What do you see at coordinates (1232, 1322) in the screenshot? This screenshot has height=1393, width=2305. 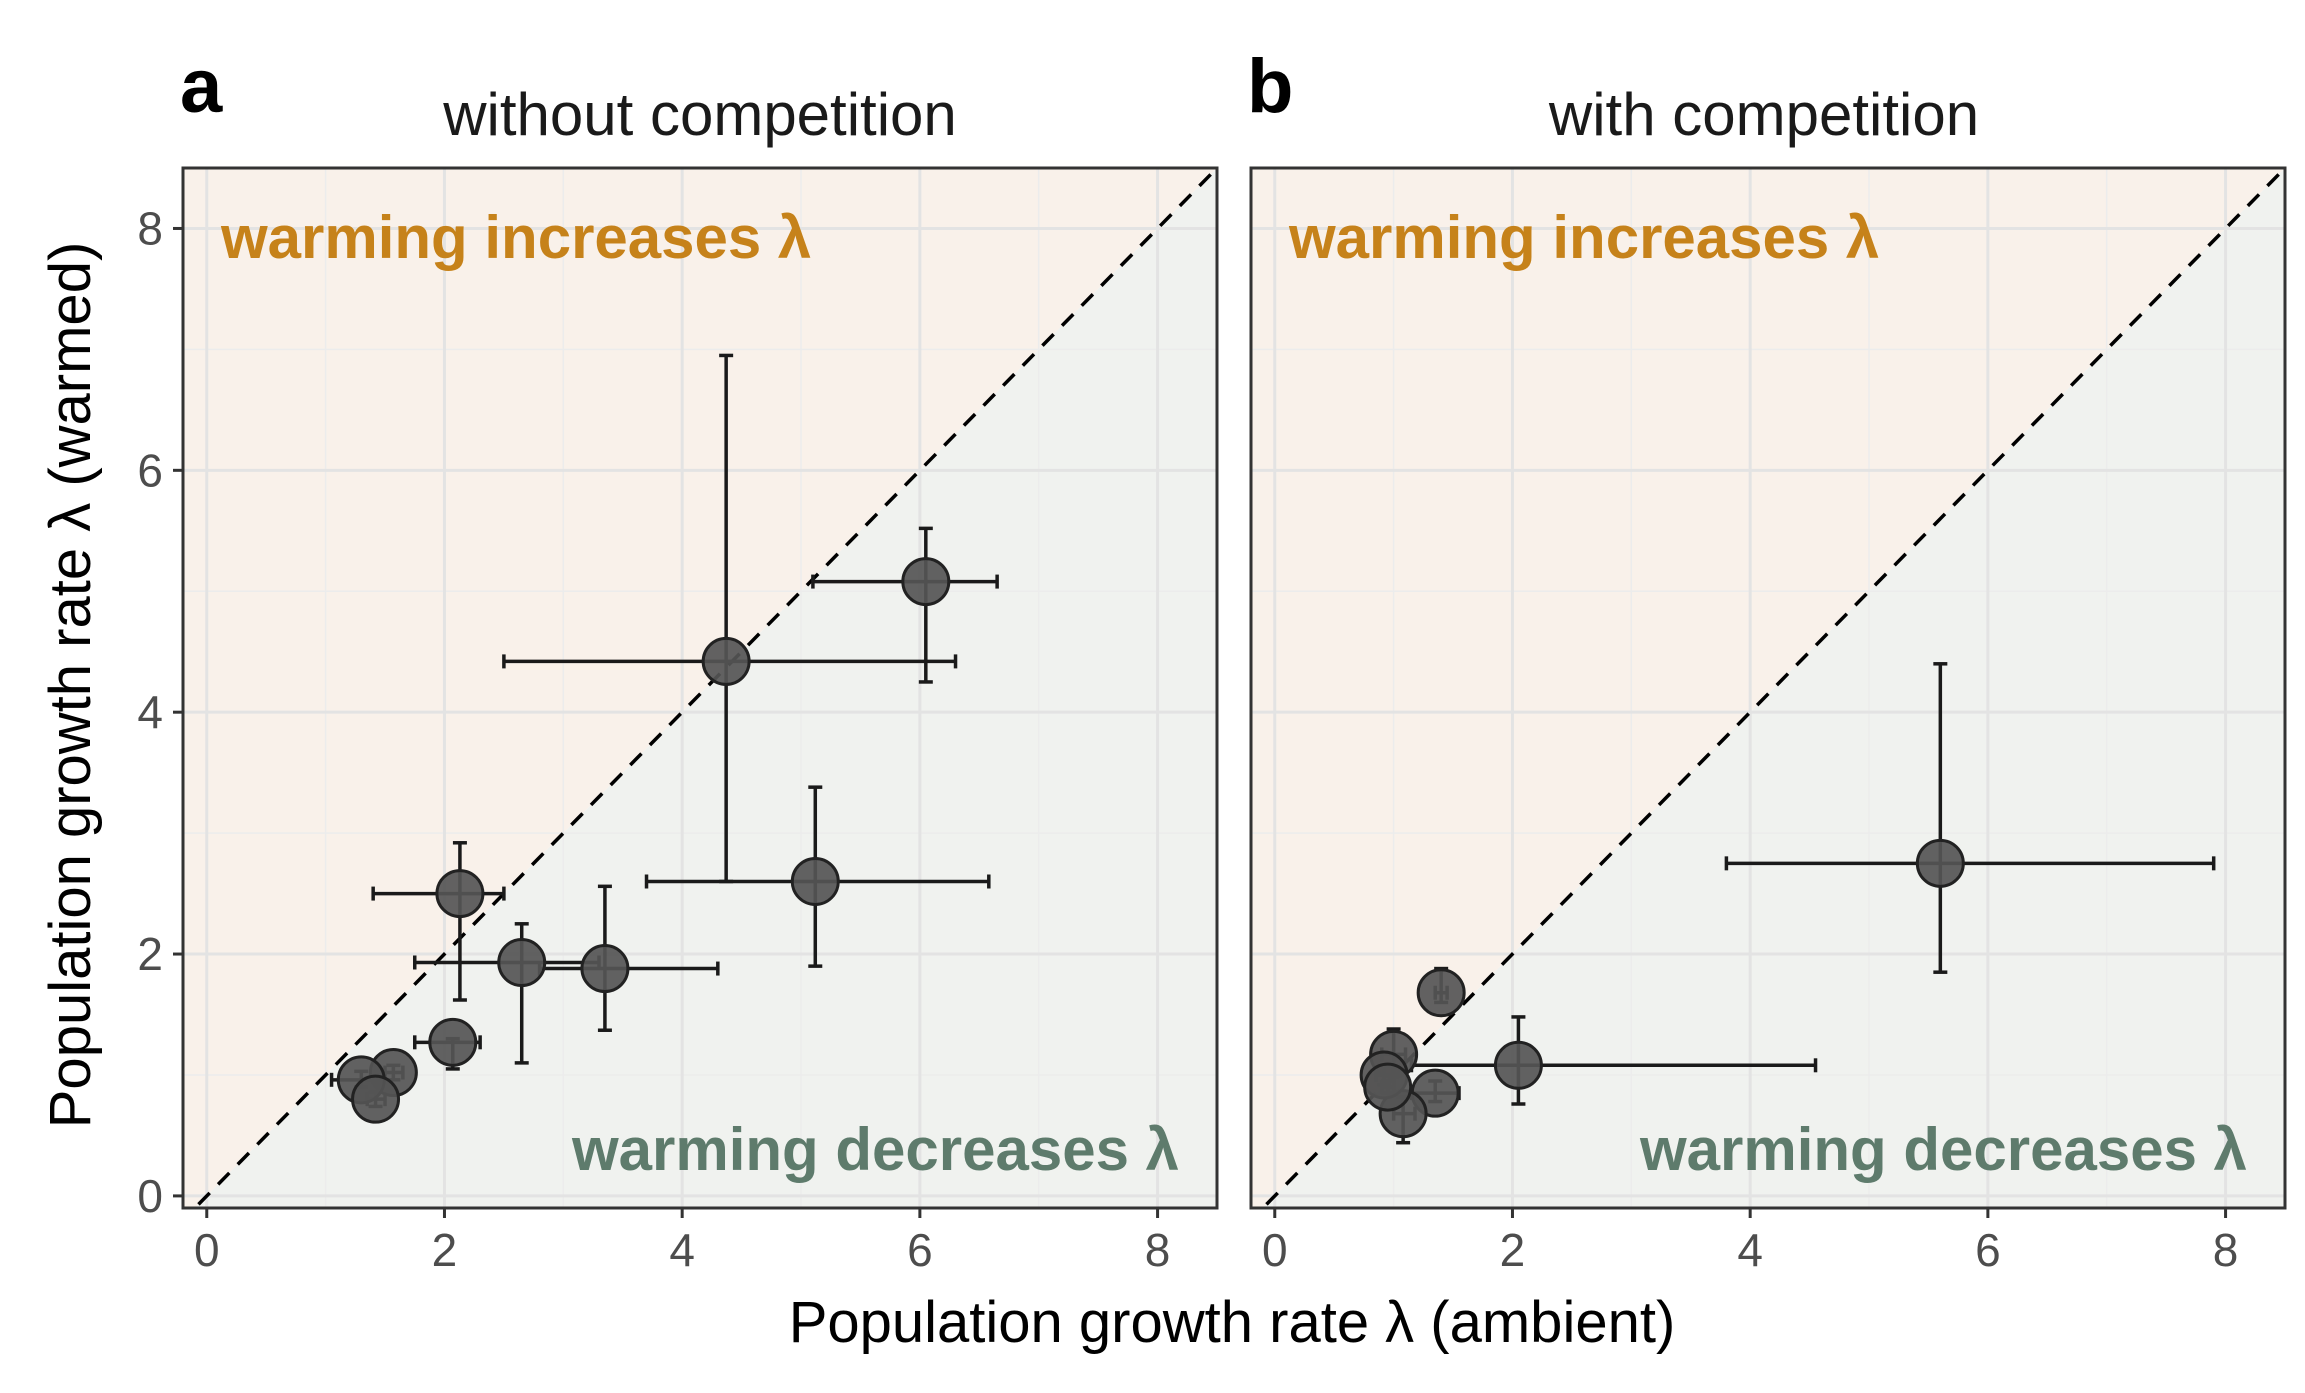 I see `x-axis-title: Population growth rate λ (ambient)` at bounding box center [1232, 1322].